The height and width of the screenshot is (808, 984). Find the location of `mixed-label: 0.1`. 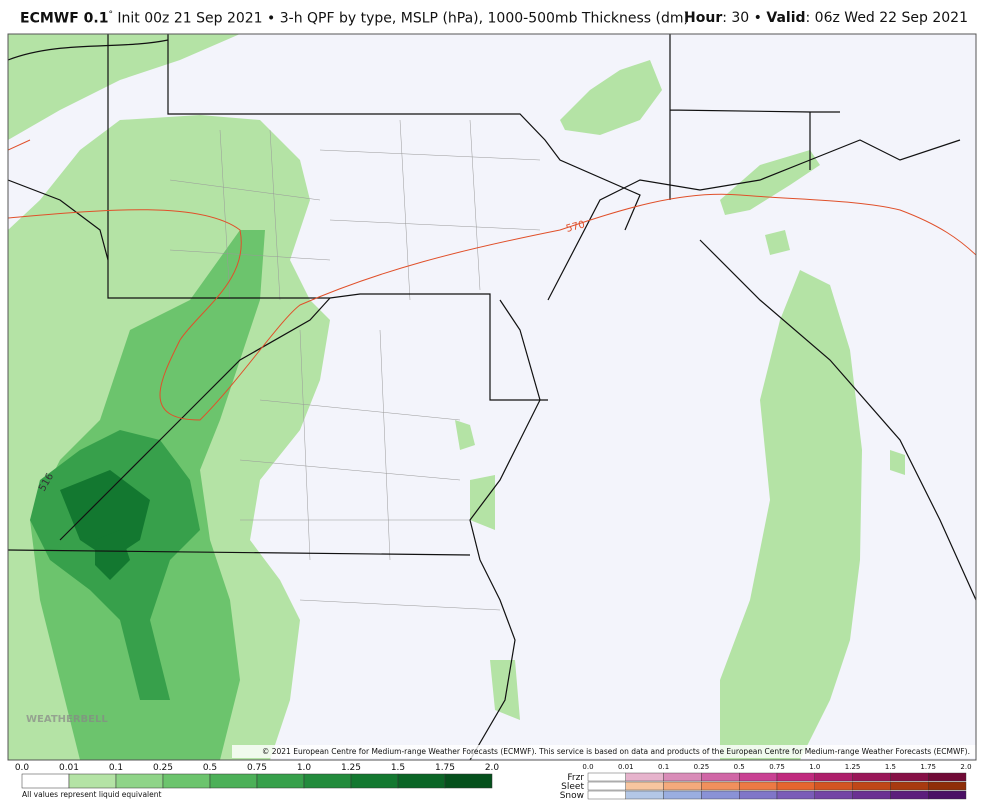

mixed-label: 0.1 is located at coordinates (663, 767).